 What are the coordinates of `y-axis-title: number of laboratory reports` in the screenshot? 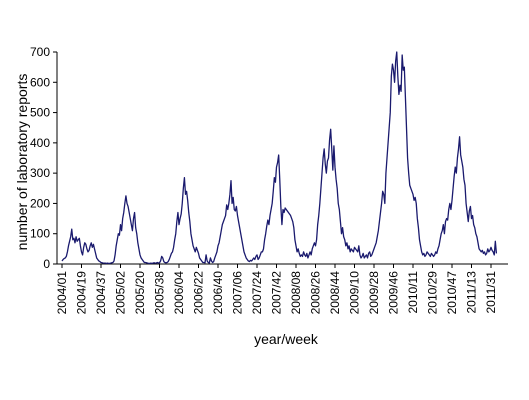 It's located at (22, 162).